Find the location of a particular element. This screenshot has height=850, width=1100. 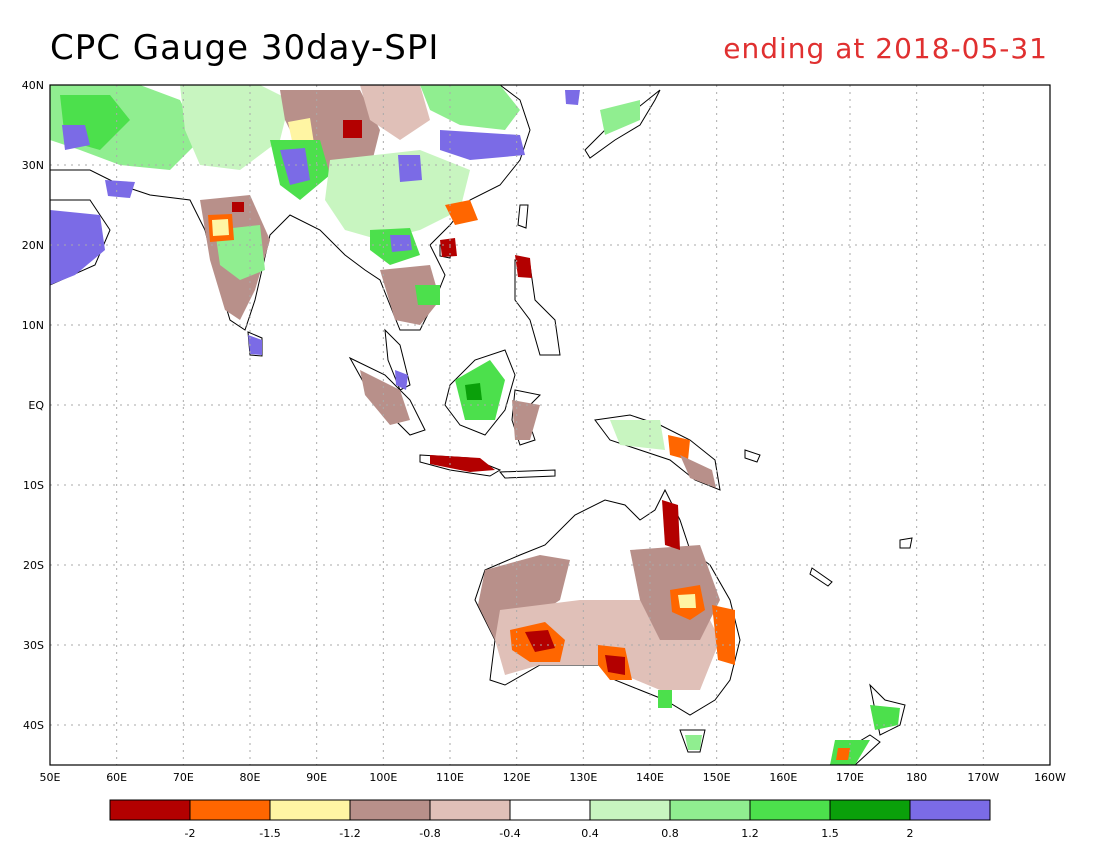

longitude-label: 60E is located at coordinates (116, 777).